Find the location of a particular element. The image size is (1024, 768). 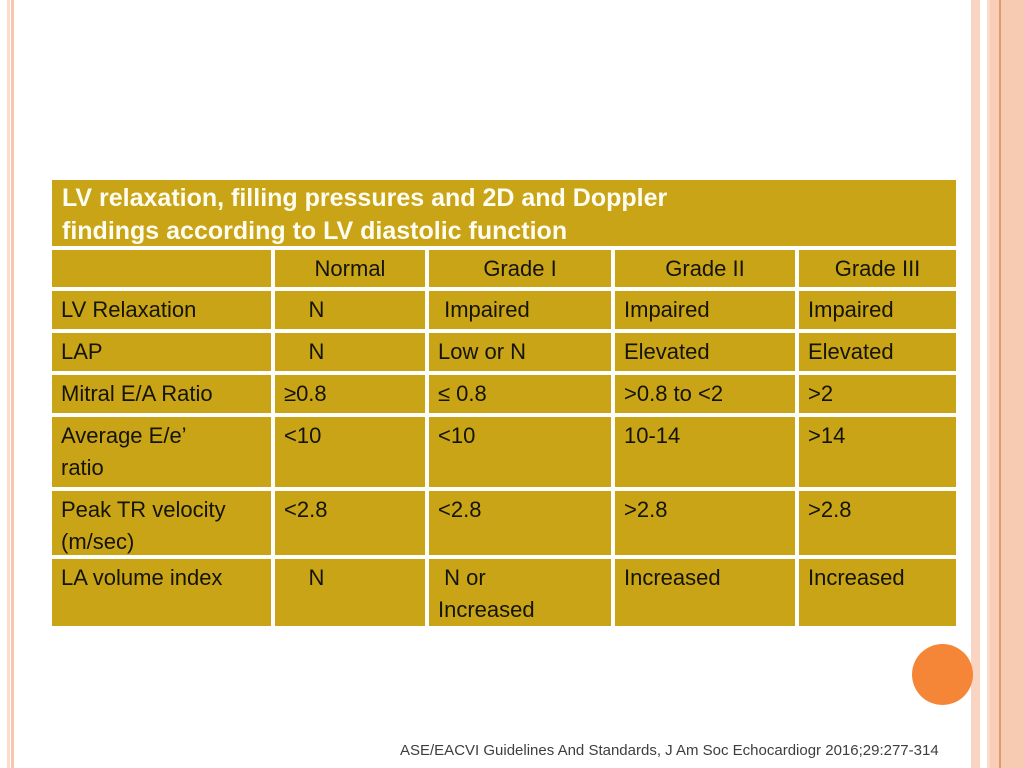

row-label: LV Relaxation is located at coordinates (161, 310).